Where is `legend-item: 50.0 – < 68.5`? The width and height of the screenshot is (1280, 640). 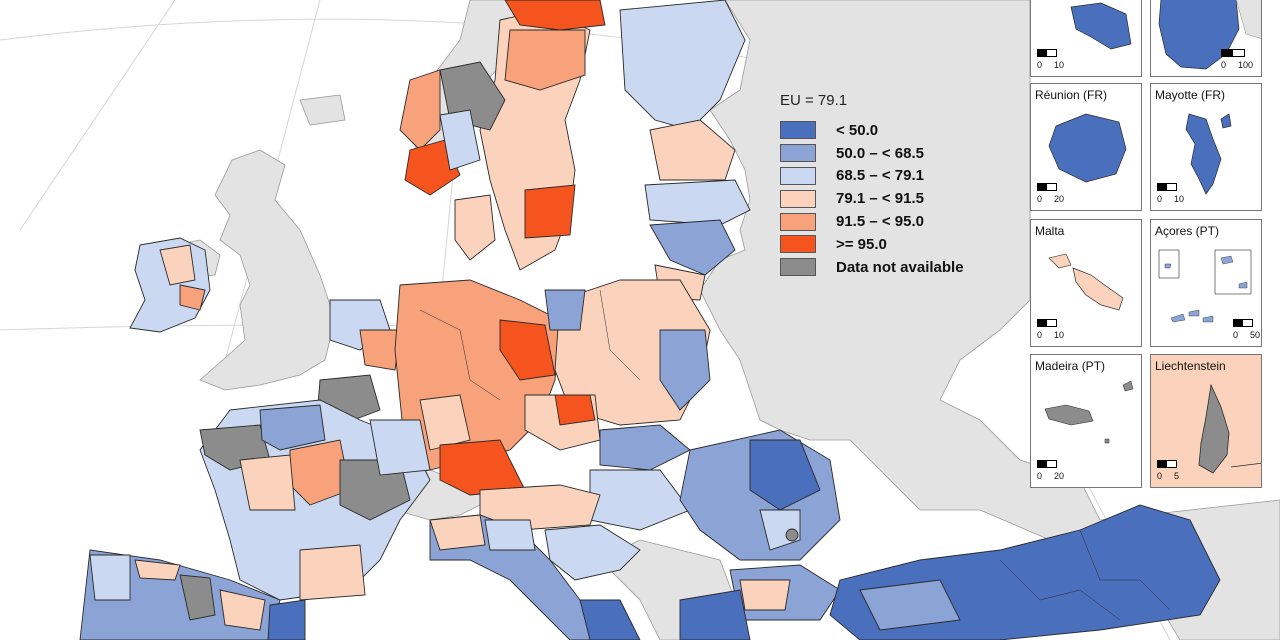 legend-item: 50.0 – < 68.5 is located at coordinates (872, 153).